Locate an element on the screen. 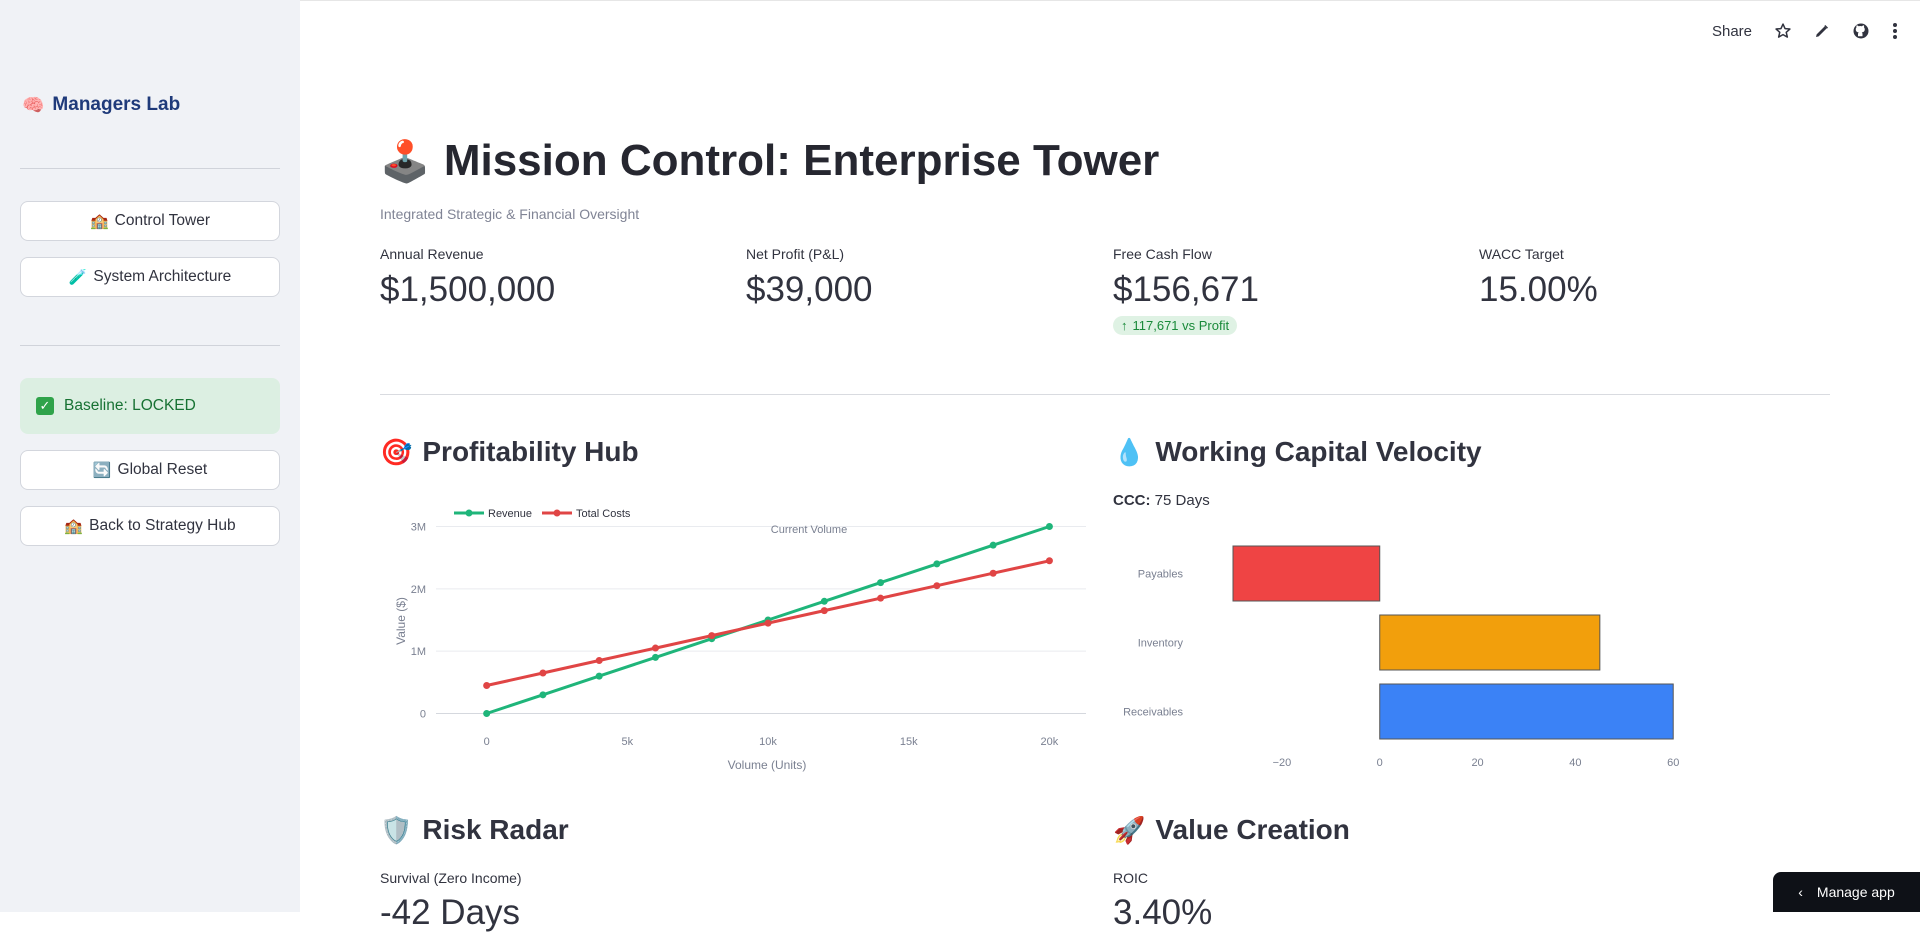 The image size is (1920, 933). brain-icon: 🧠 is located at coordinates (33, 104).